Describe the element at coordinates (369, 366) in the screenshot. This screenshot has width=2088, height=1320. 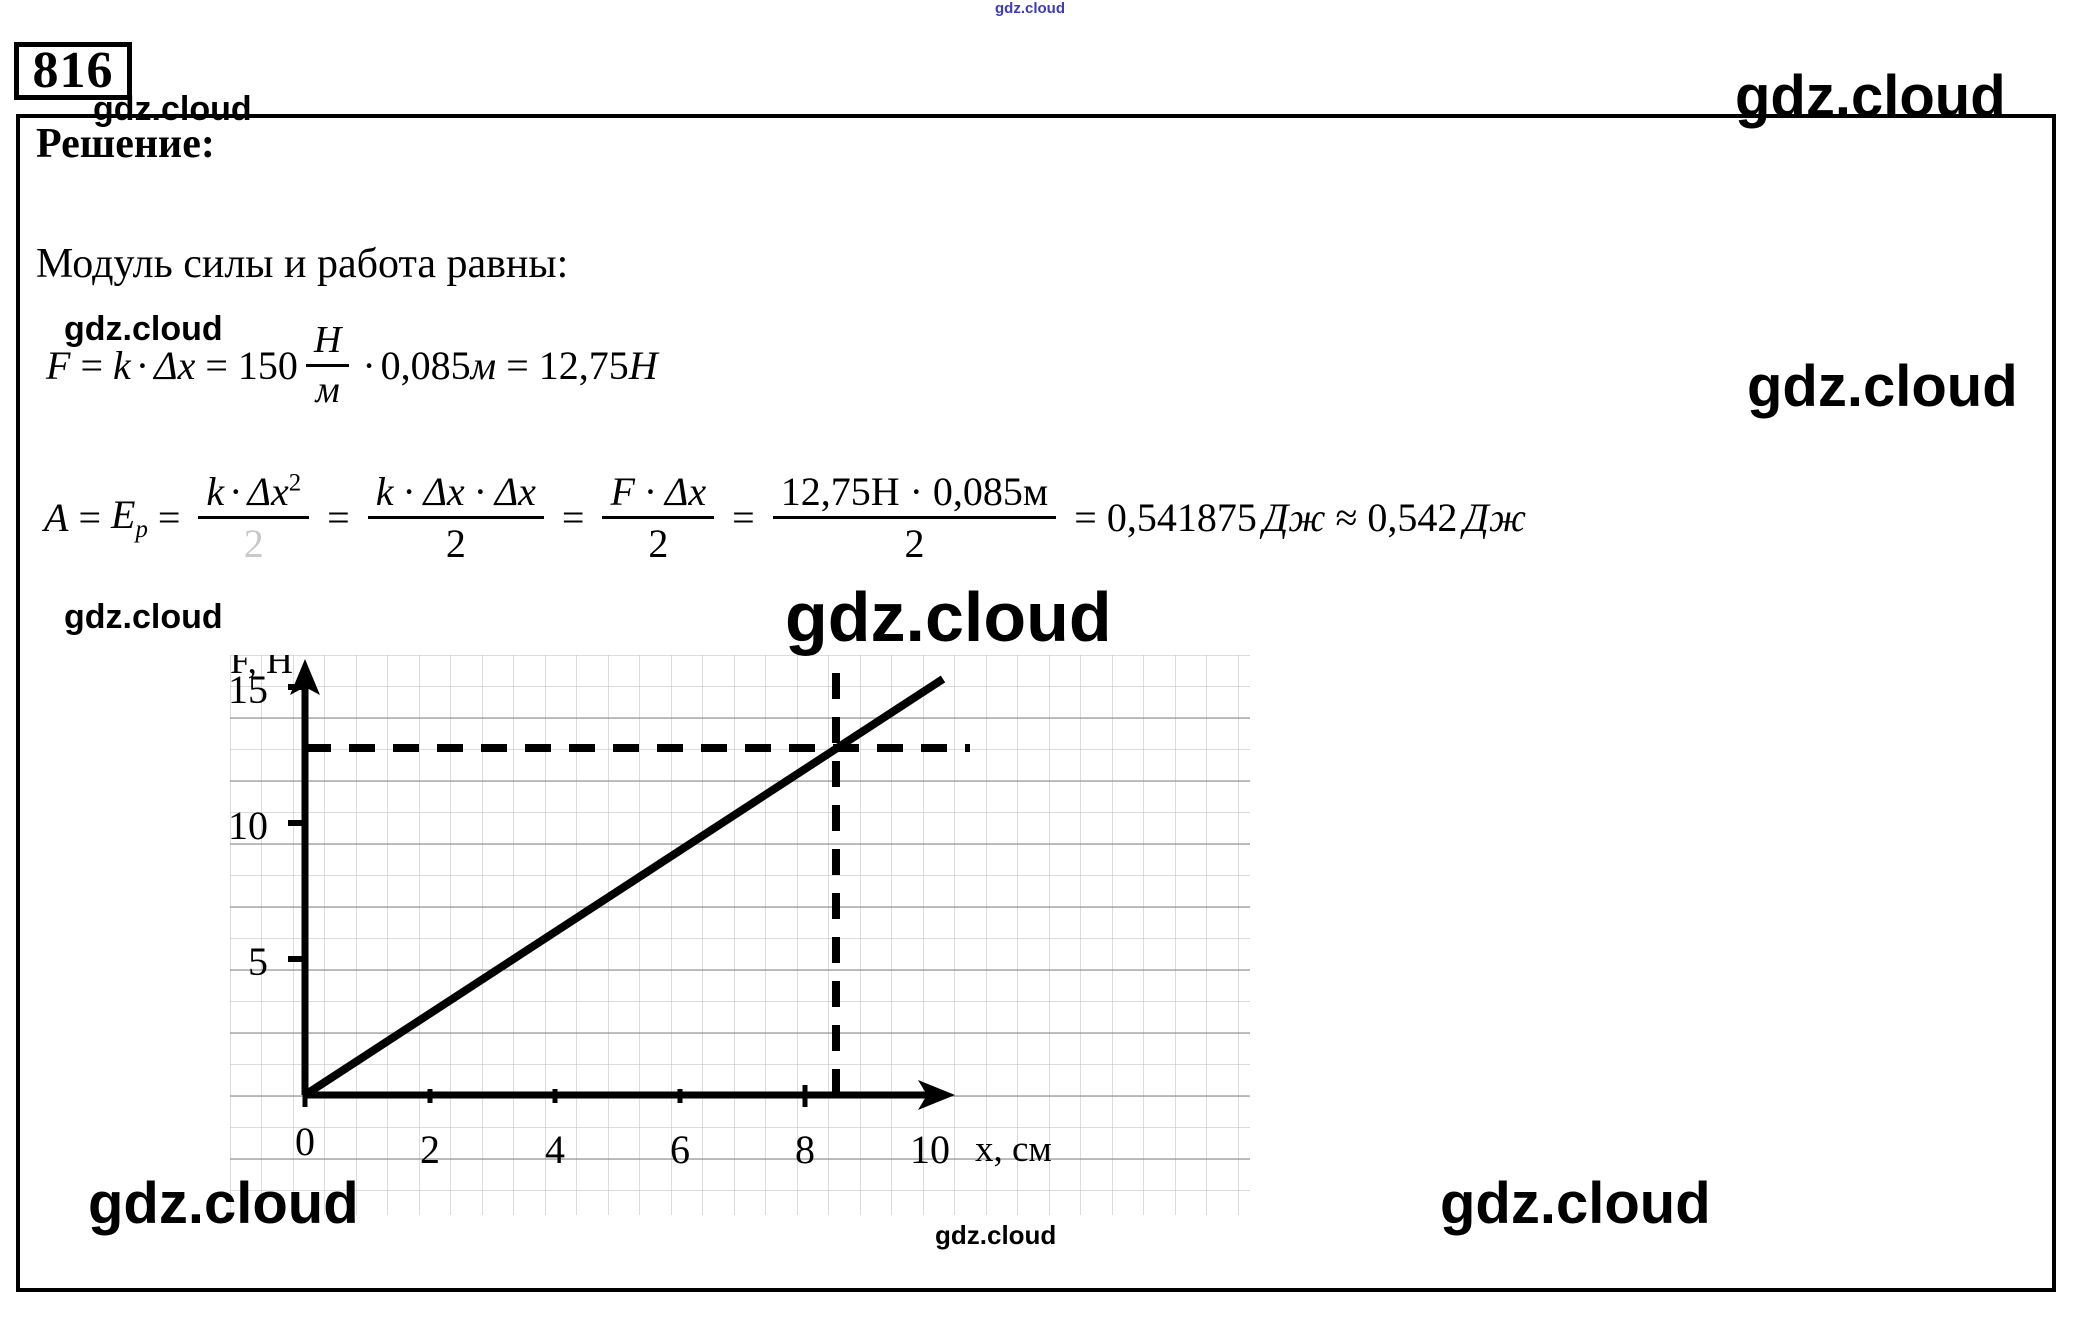
I see `formula1-dot2: ·` at that location.